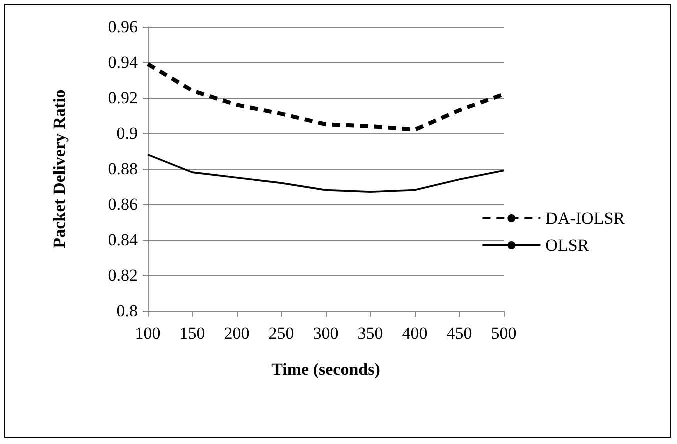  What do you see at coordinates (193, 333) in the screenshot?
I see `x-tick-label: 150` at bounding box center [193, 333].